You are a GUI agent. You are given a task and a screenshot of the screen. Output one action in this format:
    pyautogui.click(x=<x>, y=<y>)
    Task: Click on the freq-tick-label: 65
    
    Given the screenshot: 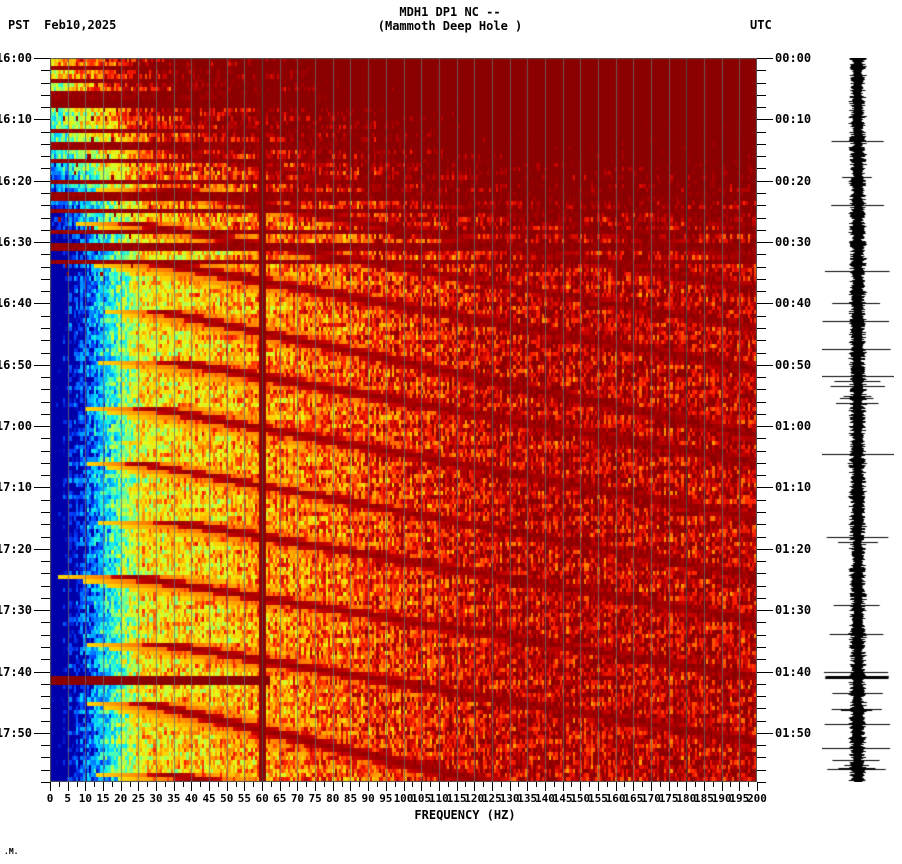 What is the action you would take?
    pyautogui.click(x=280, y=798)
    